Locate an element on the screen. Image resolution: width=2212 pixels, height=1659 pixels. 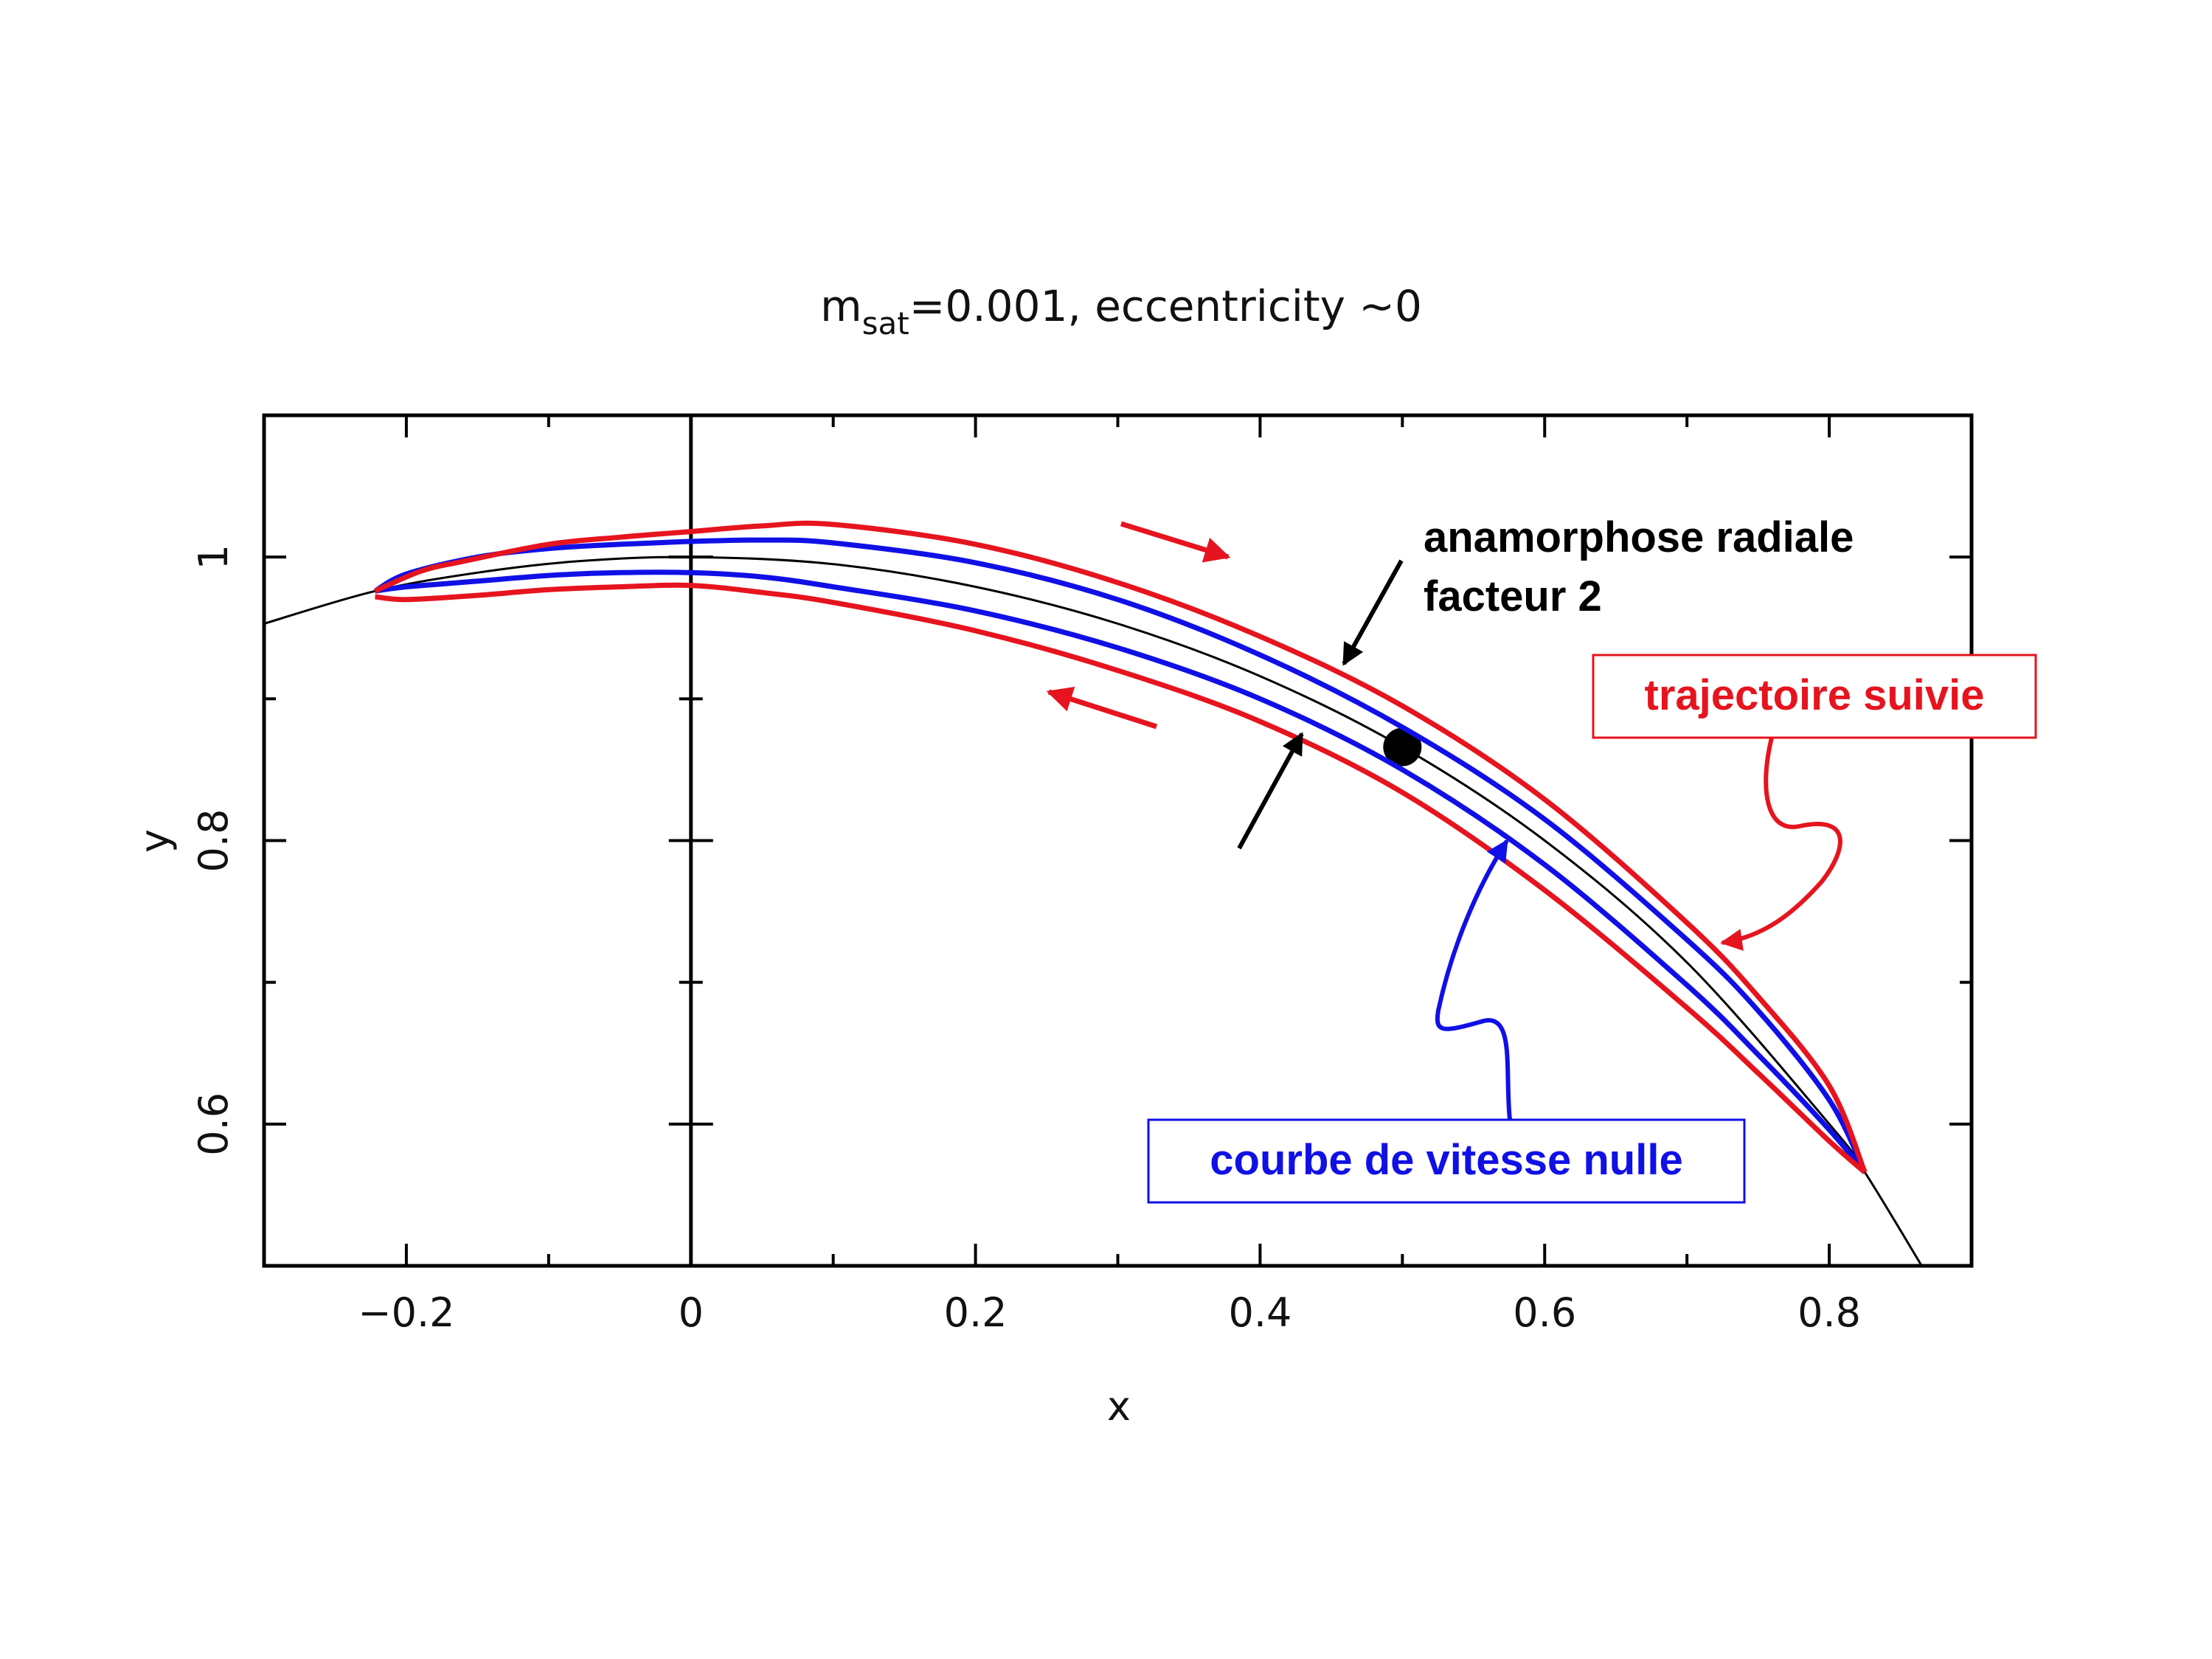
chart-title: msat=0.001, eccentricity ~0 is located at coordinates (1121, 311).